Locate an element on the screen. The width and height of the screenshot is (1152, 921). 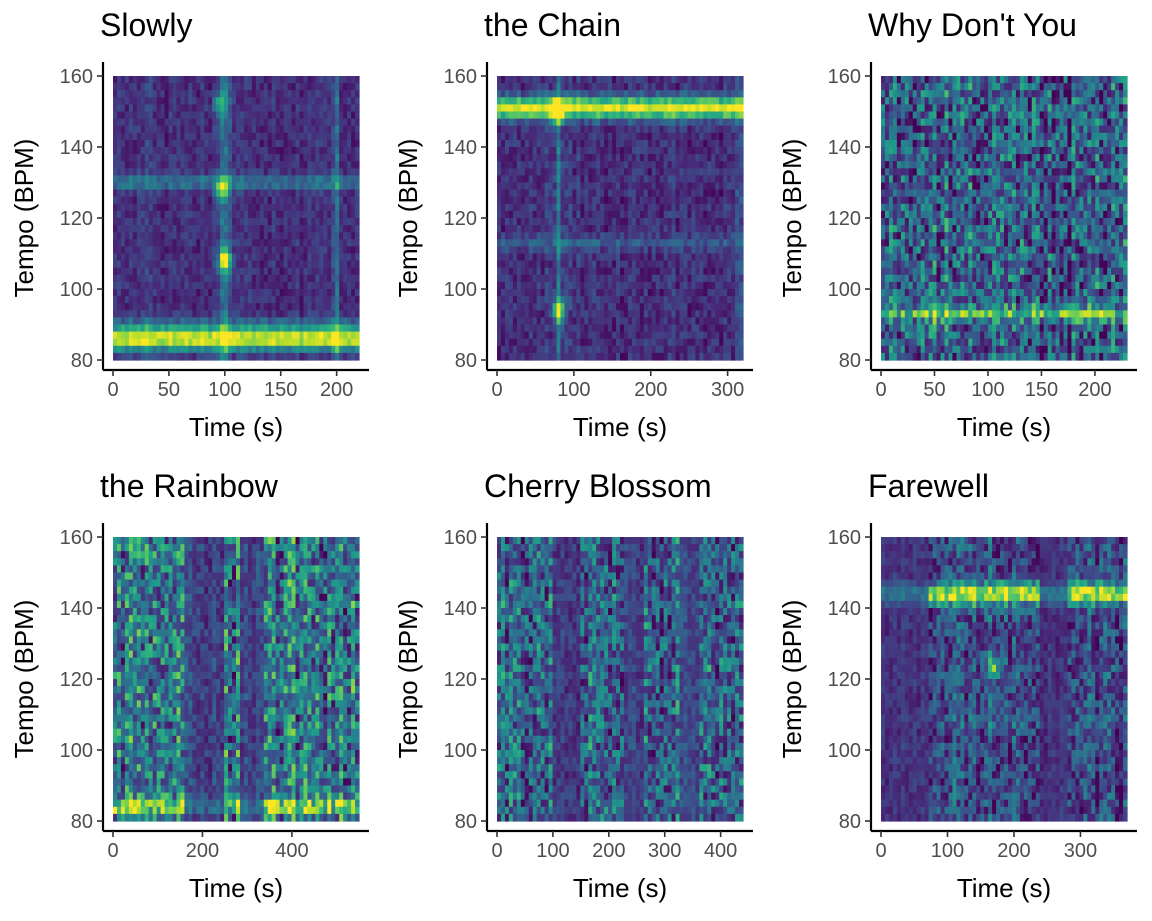
panel-title: the Chain is located at coordinates (552, 25).